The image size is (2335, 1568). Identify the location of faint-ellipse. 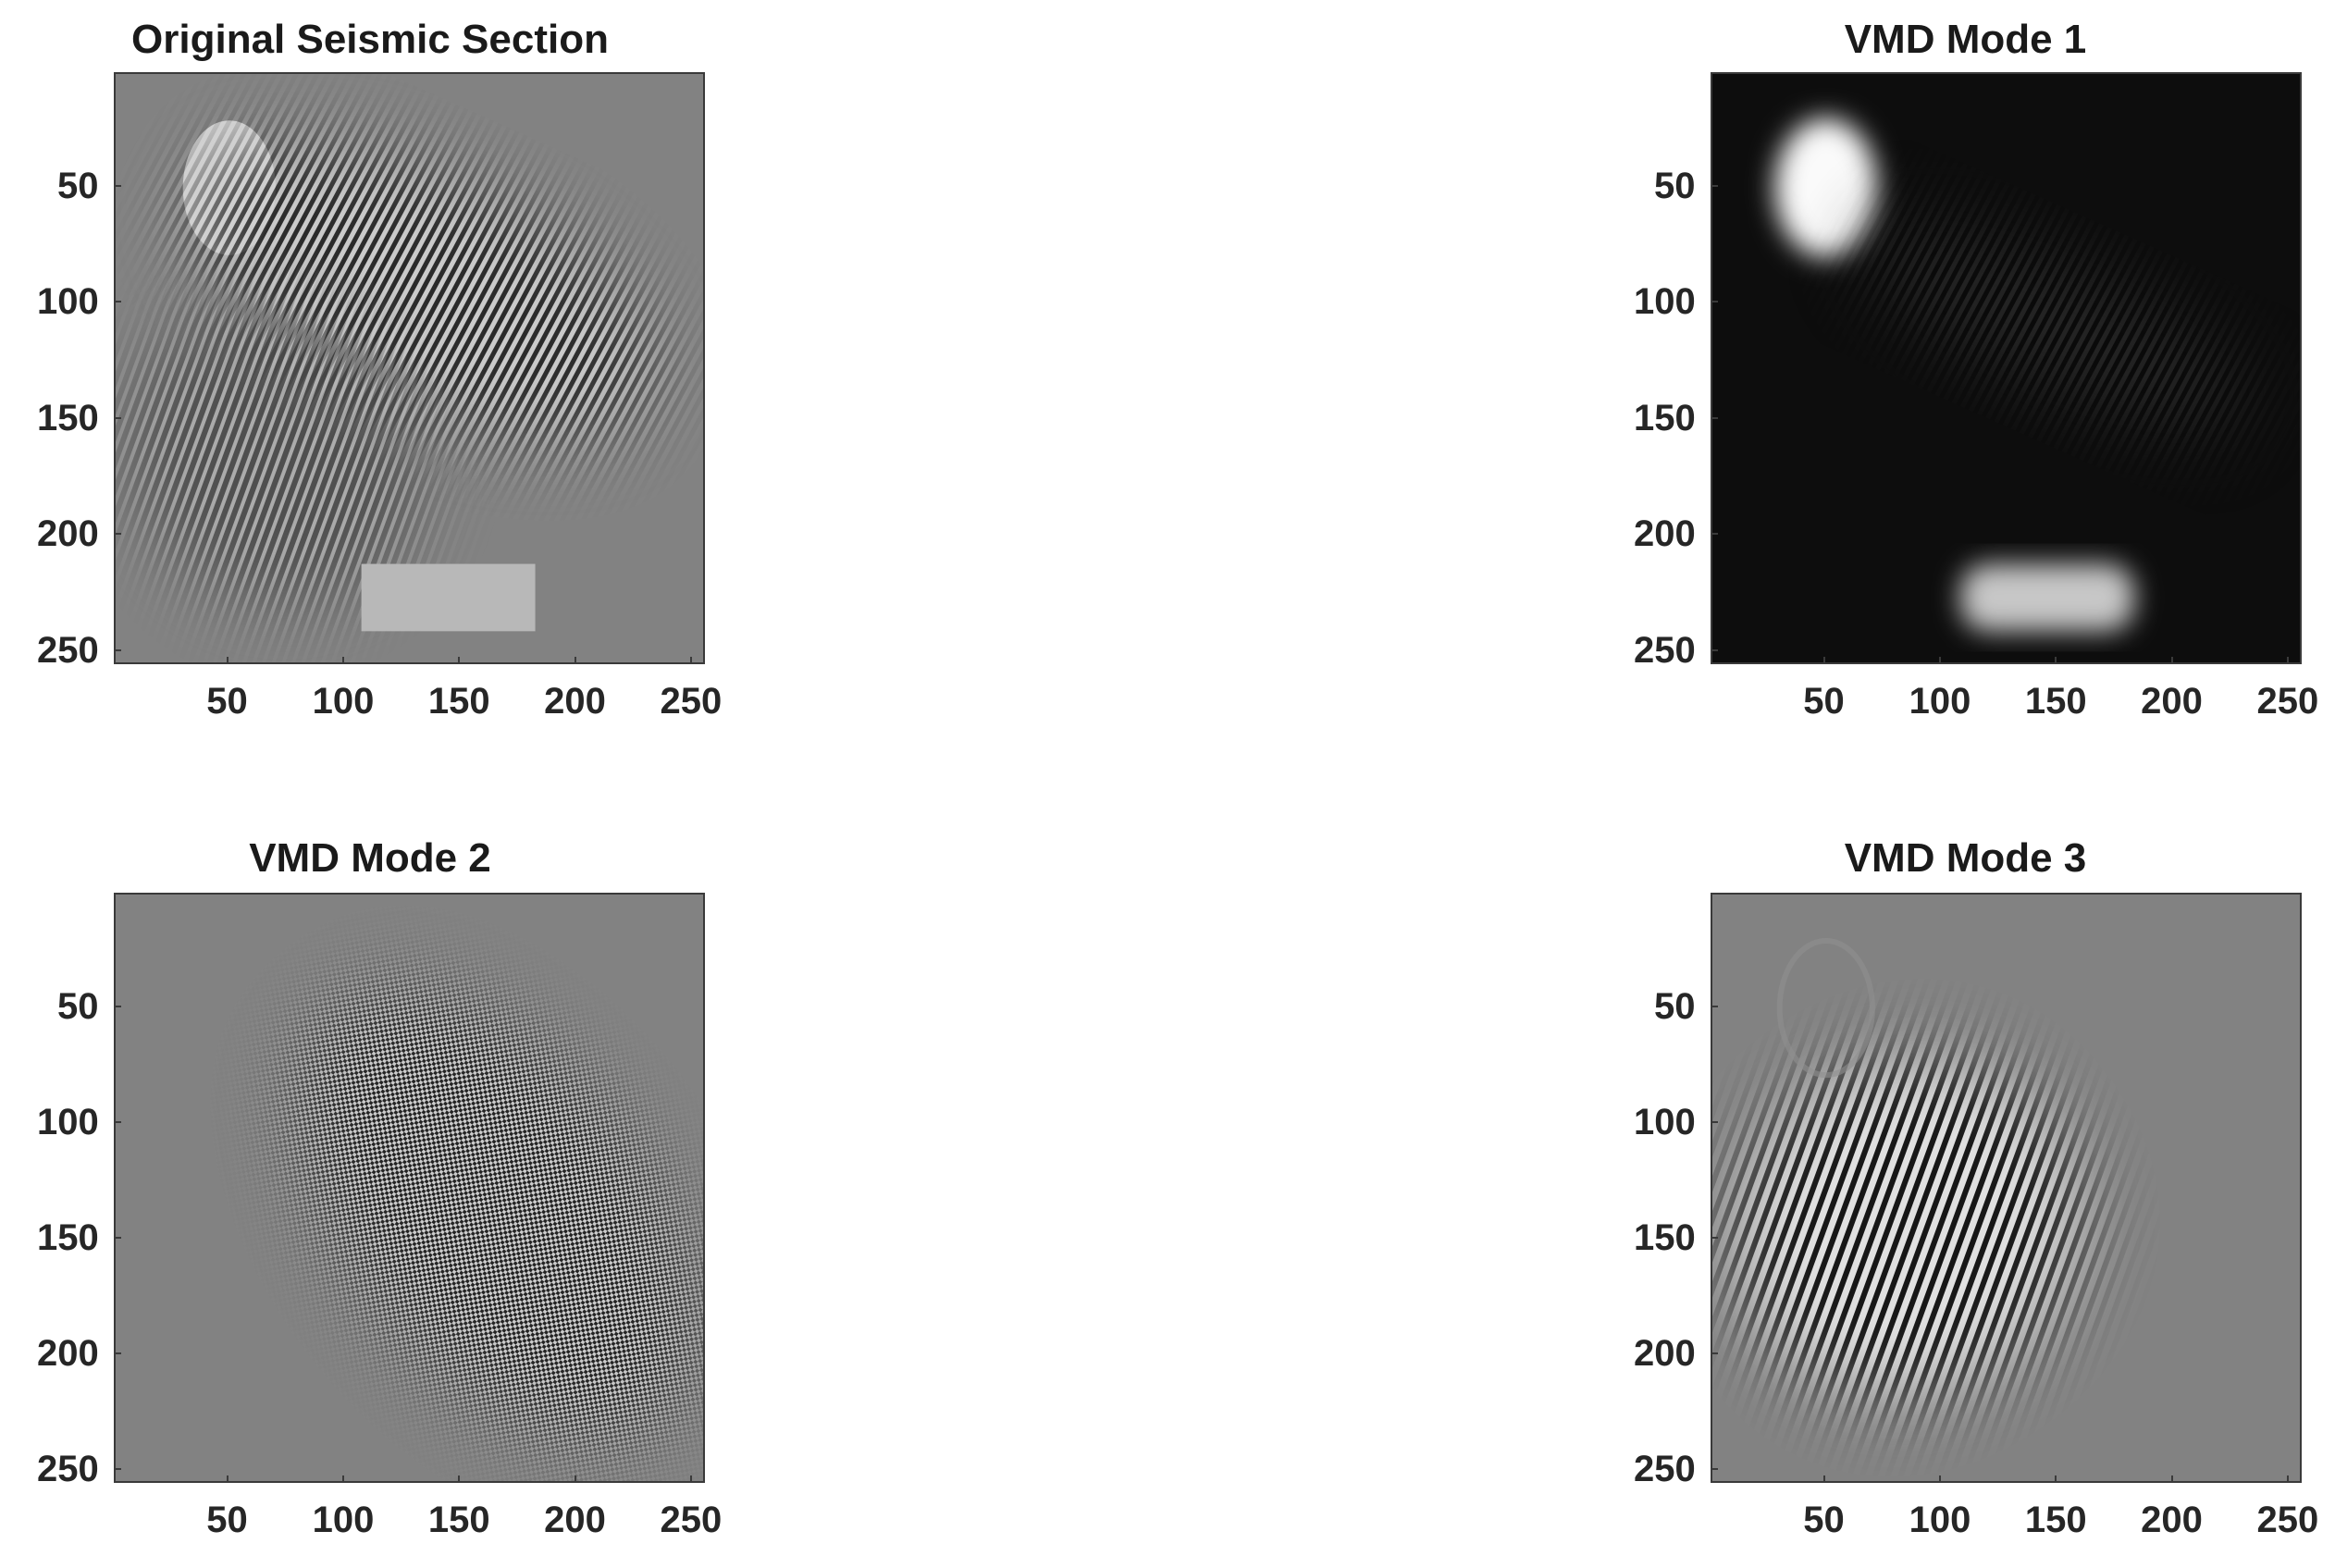
(1825, 1009).